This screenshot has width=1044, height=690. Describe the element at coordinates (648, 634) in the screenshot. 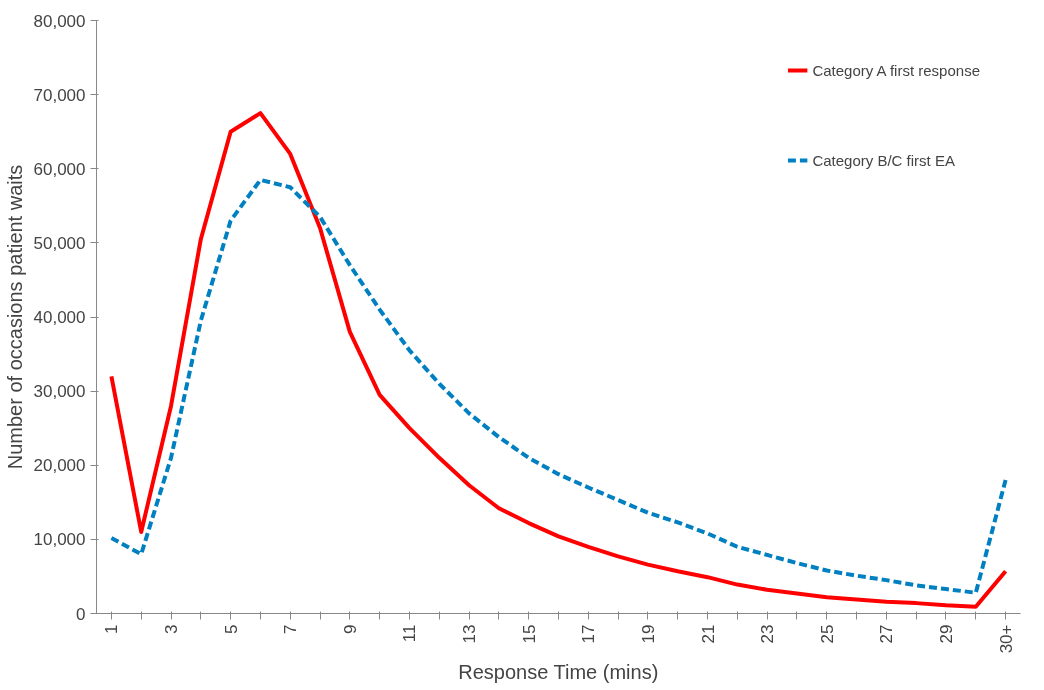

I see `x-tick-label: 19` at that location.